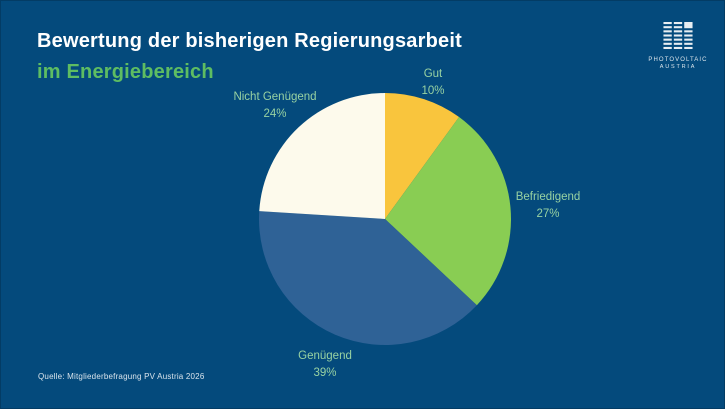  What do you see at coordinates (678, 67) in the screenshot?
I see `logo-text-austria: AUSTRIA` at bounding box center [678, 67].